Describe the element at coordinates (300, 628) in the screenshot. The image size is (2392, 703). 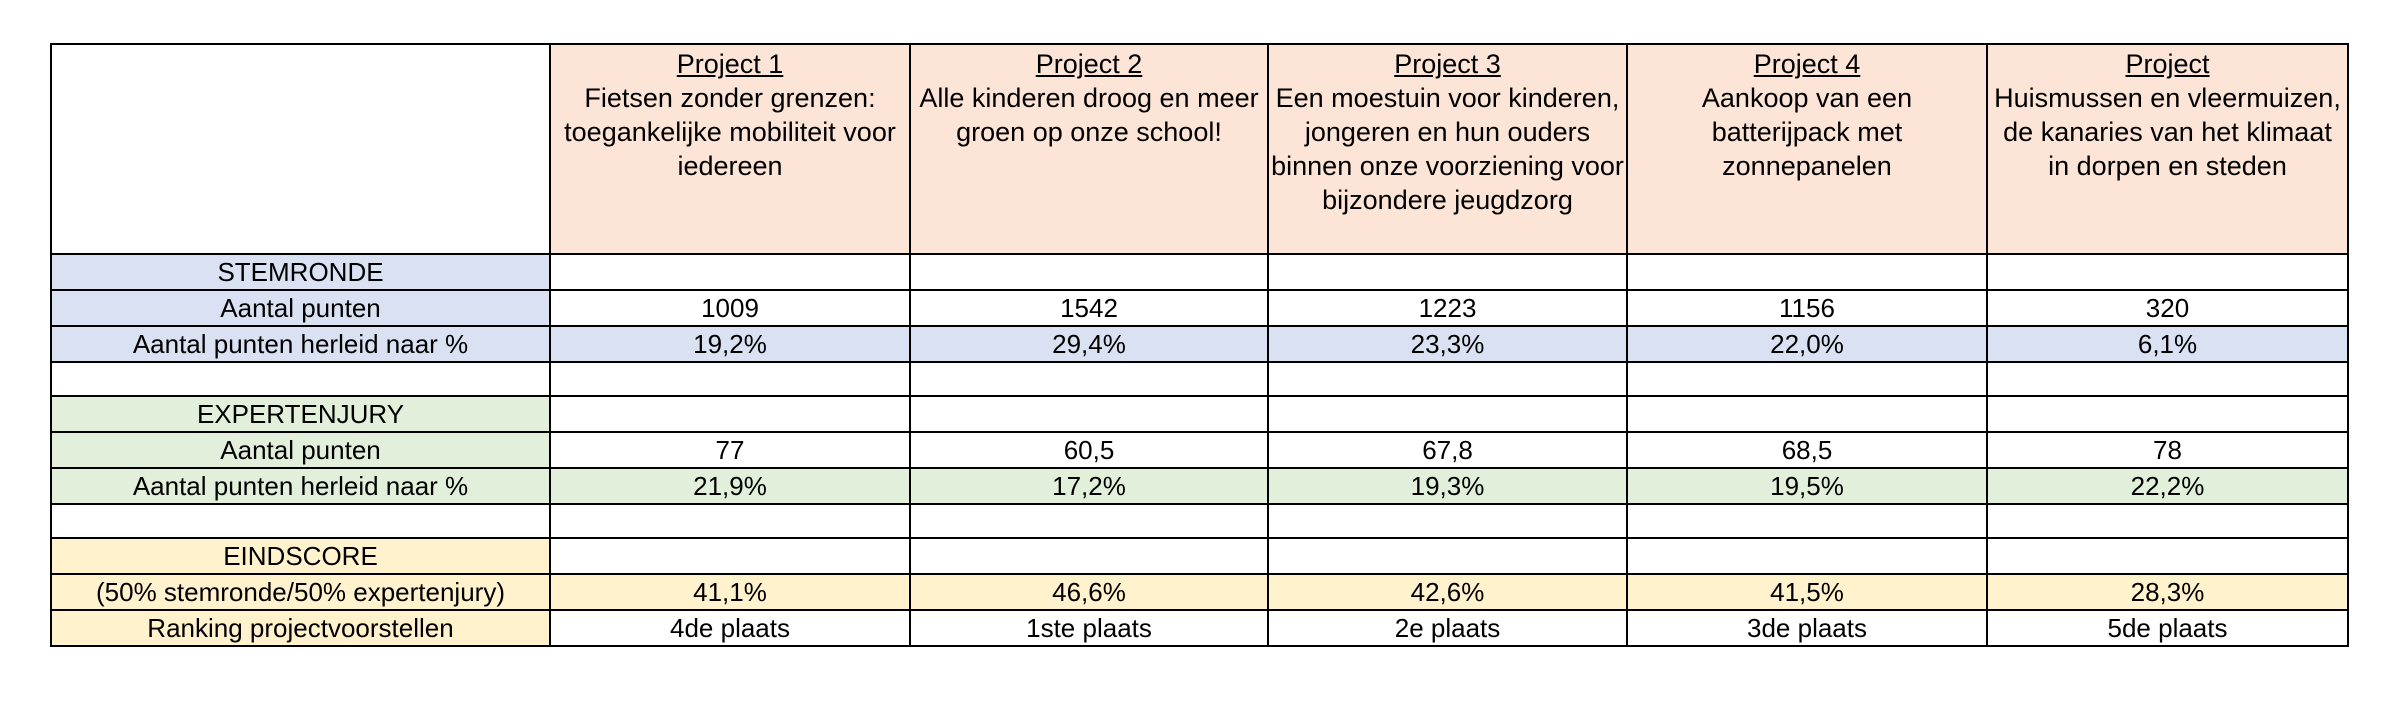
I see `row-label: Ranking projectvoorstellen` at that location.